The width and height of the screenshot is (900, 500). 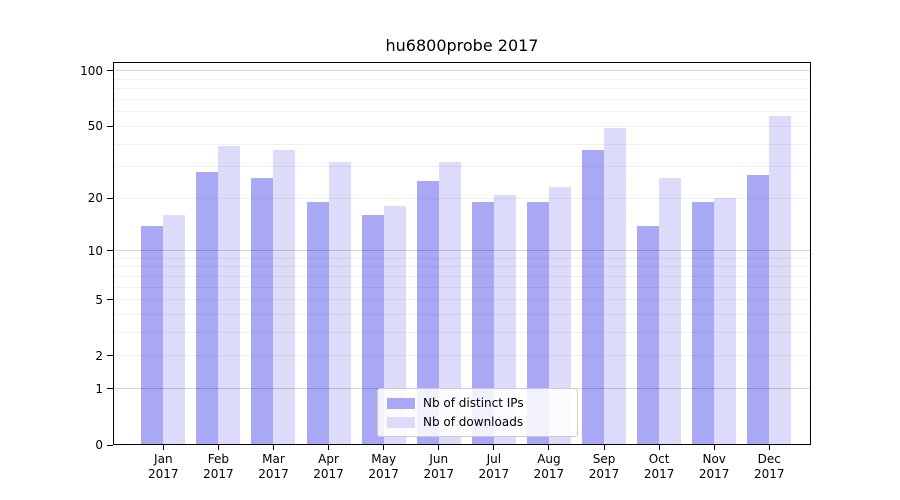 What do you see at coordinates (703, 323) in the screenshot?
I see `bar-ips-nov` at bounding box center [703, 323].